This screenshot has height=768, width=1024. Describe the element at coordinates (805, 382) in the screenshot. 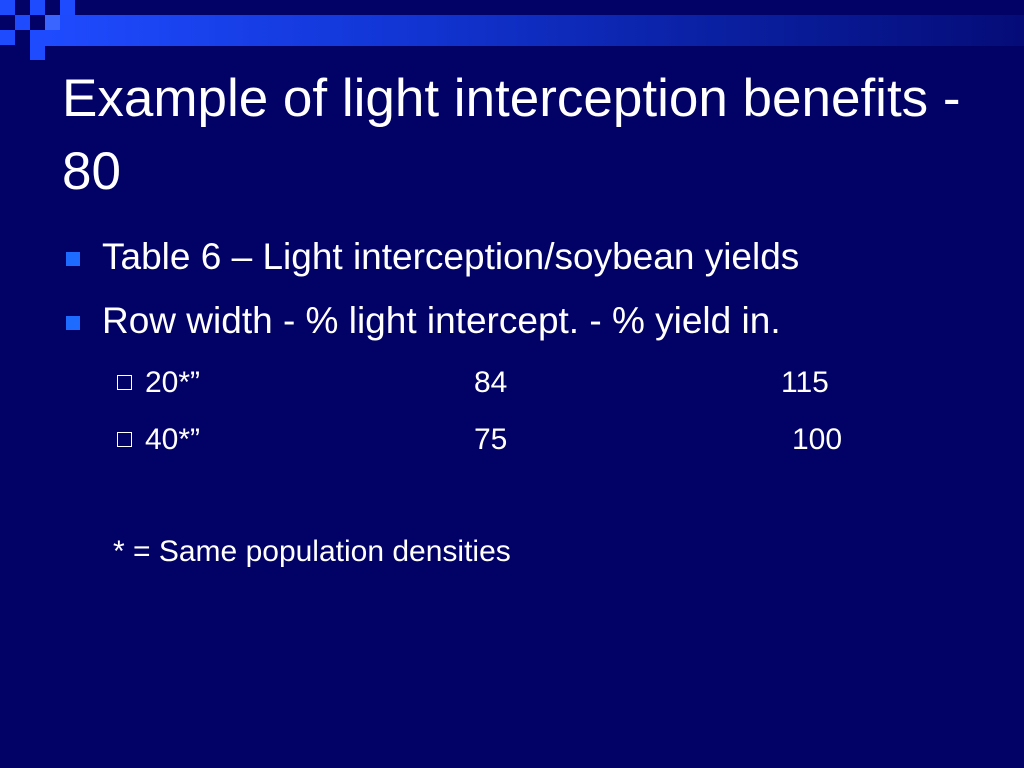

I see `cell: 115` at that location.